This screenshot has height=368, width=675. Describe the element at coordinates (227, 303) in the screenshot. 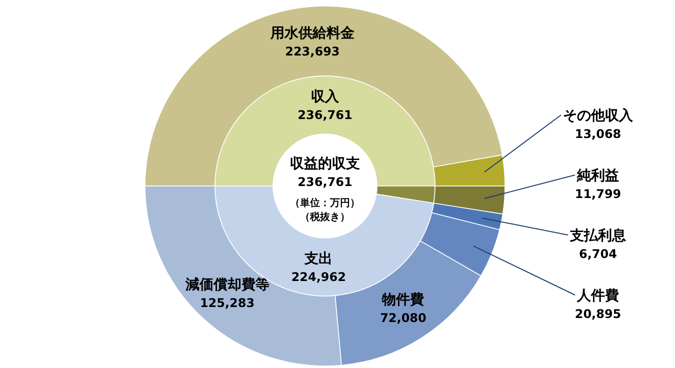

I see `data-label: 125,283` at that location.